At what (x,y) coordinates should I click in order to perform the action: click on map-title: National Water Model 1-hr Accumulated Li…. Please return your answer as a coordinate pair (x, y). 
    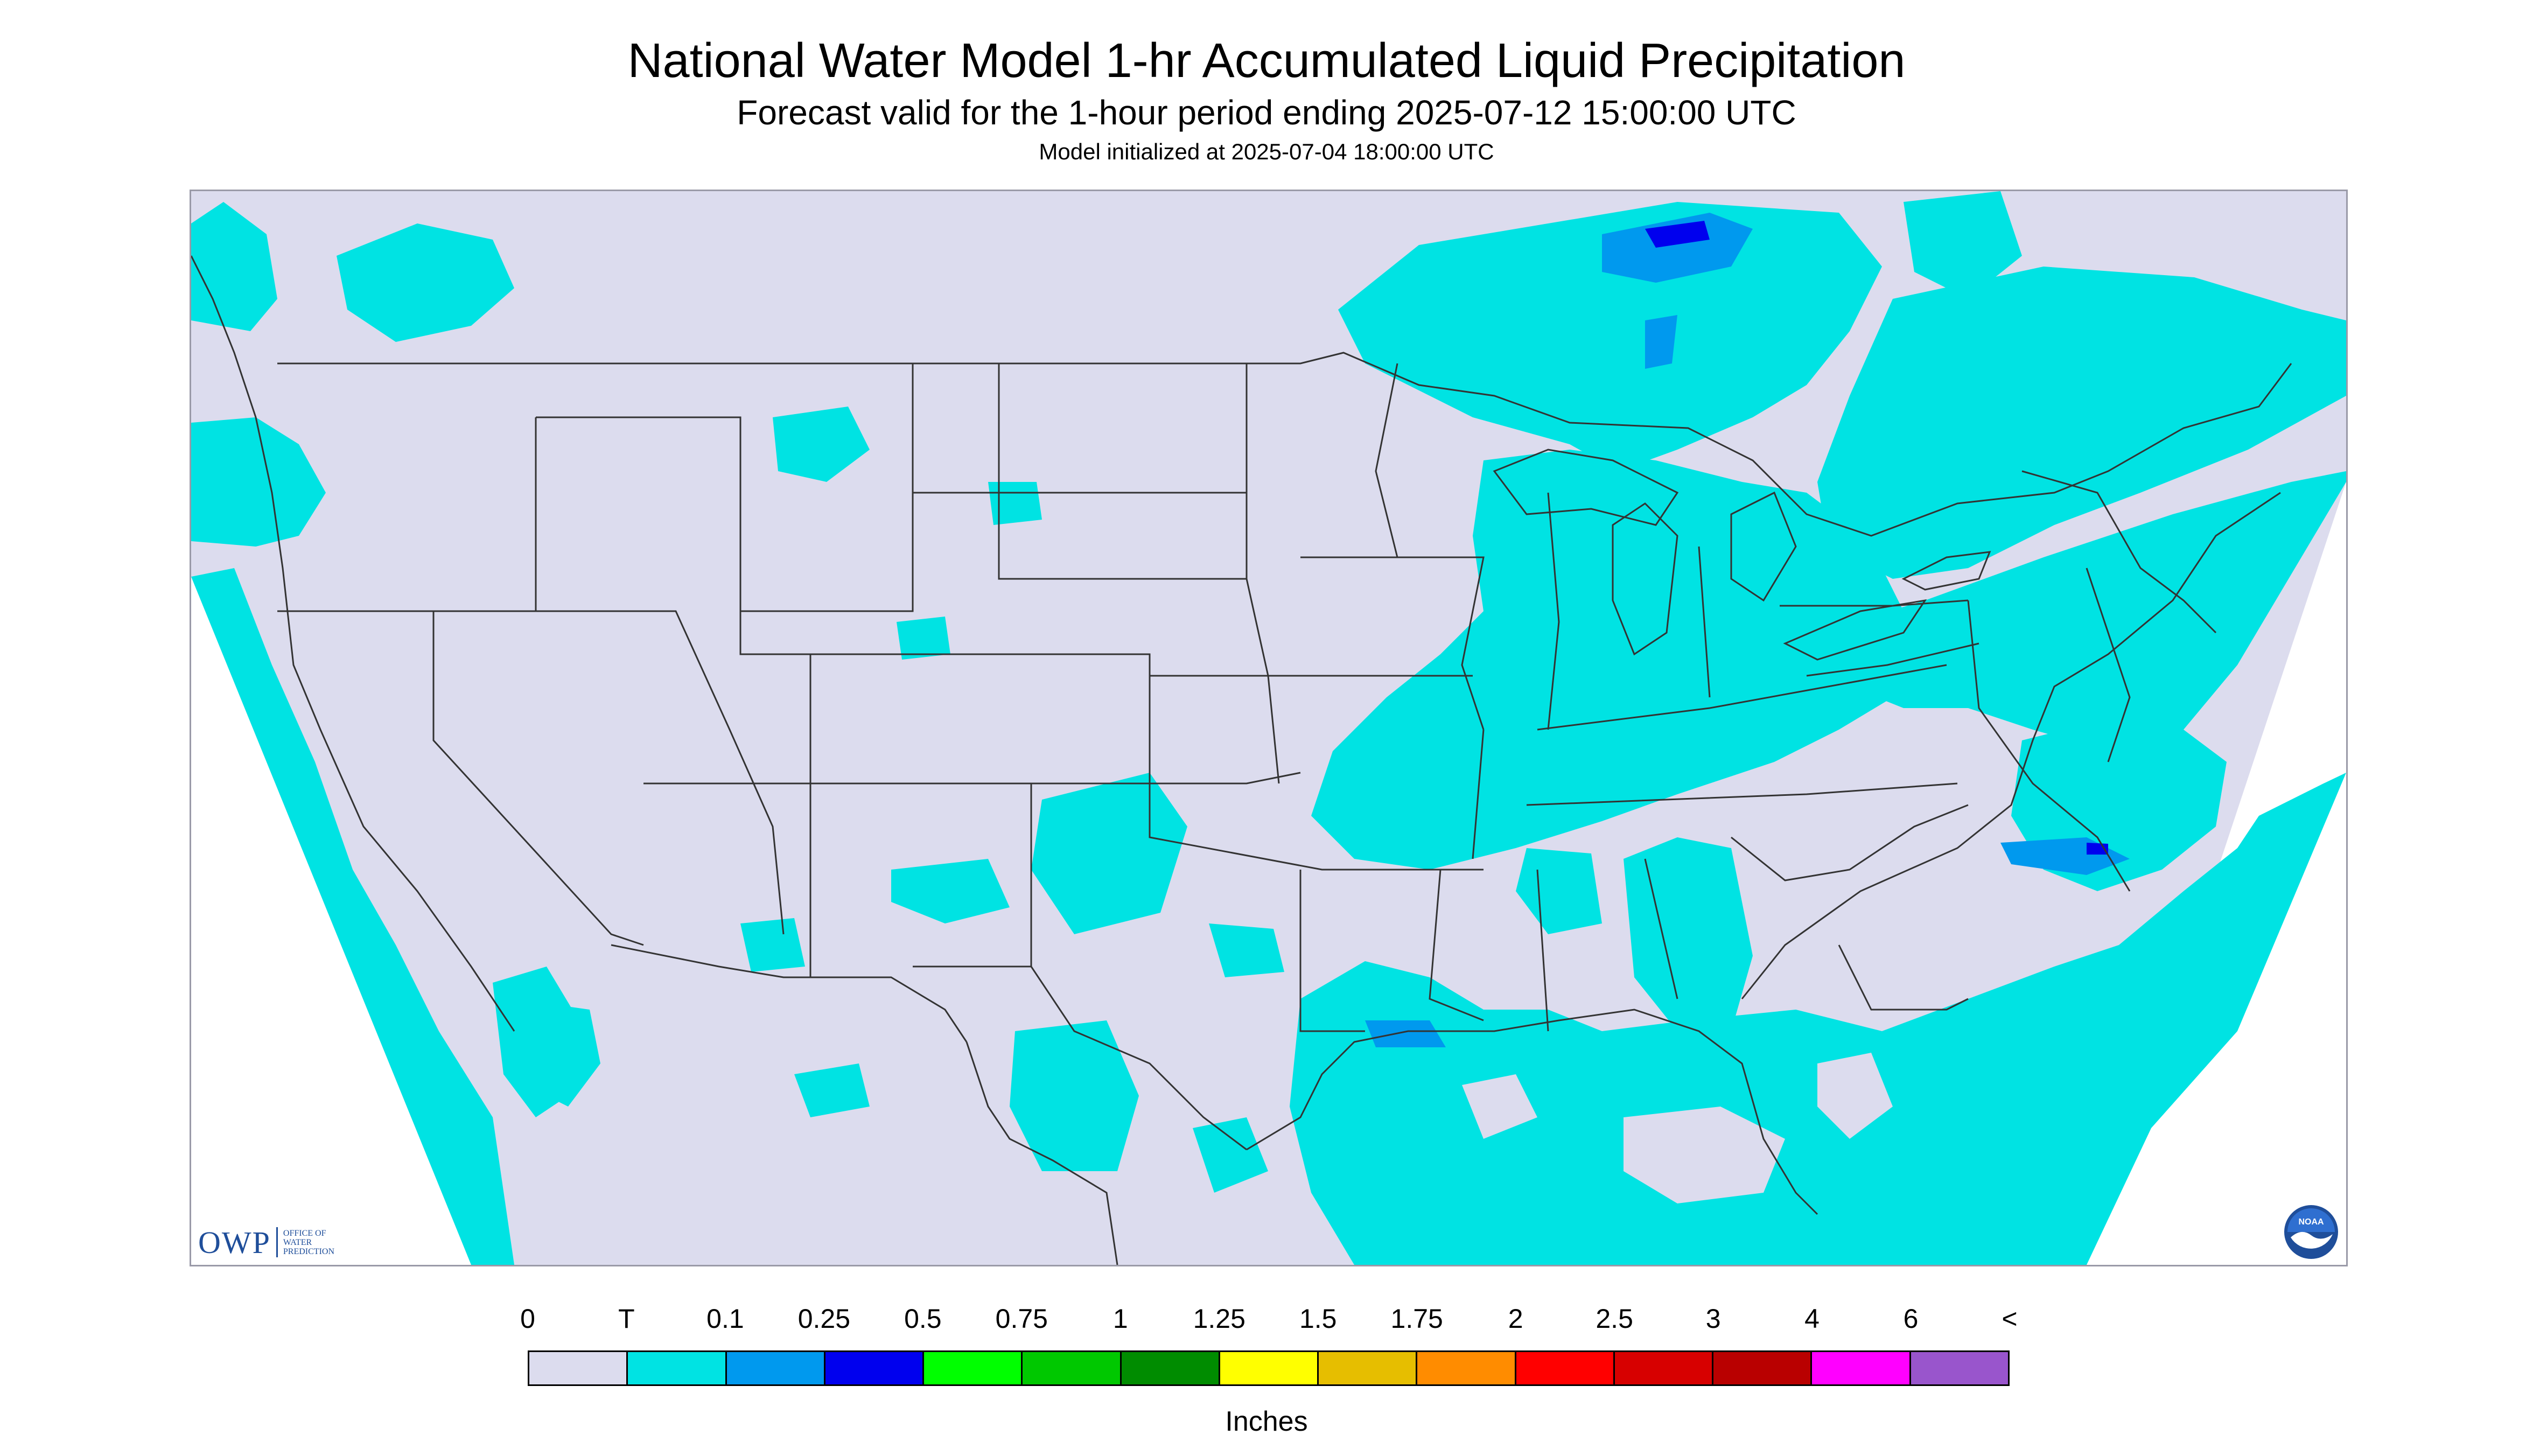
    Looking at the image, I should click on (1266, 61).